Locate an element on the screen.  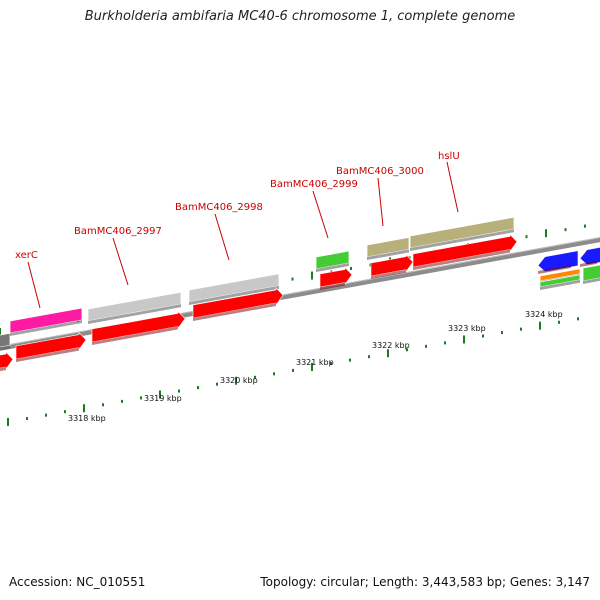
gene-arrow-blue-1-shadow is located at coordinates (554, 269).